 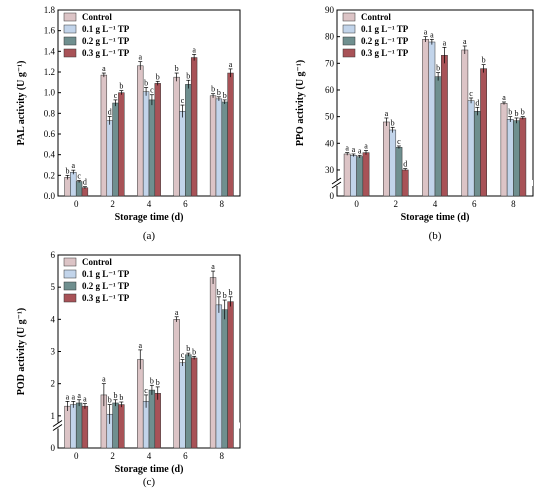 I want to click on y-tick-label: 6, so click(x=53, y=255).